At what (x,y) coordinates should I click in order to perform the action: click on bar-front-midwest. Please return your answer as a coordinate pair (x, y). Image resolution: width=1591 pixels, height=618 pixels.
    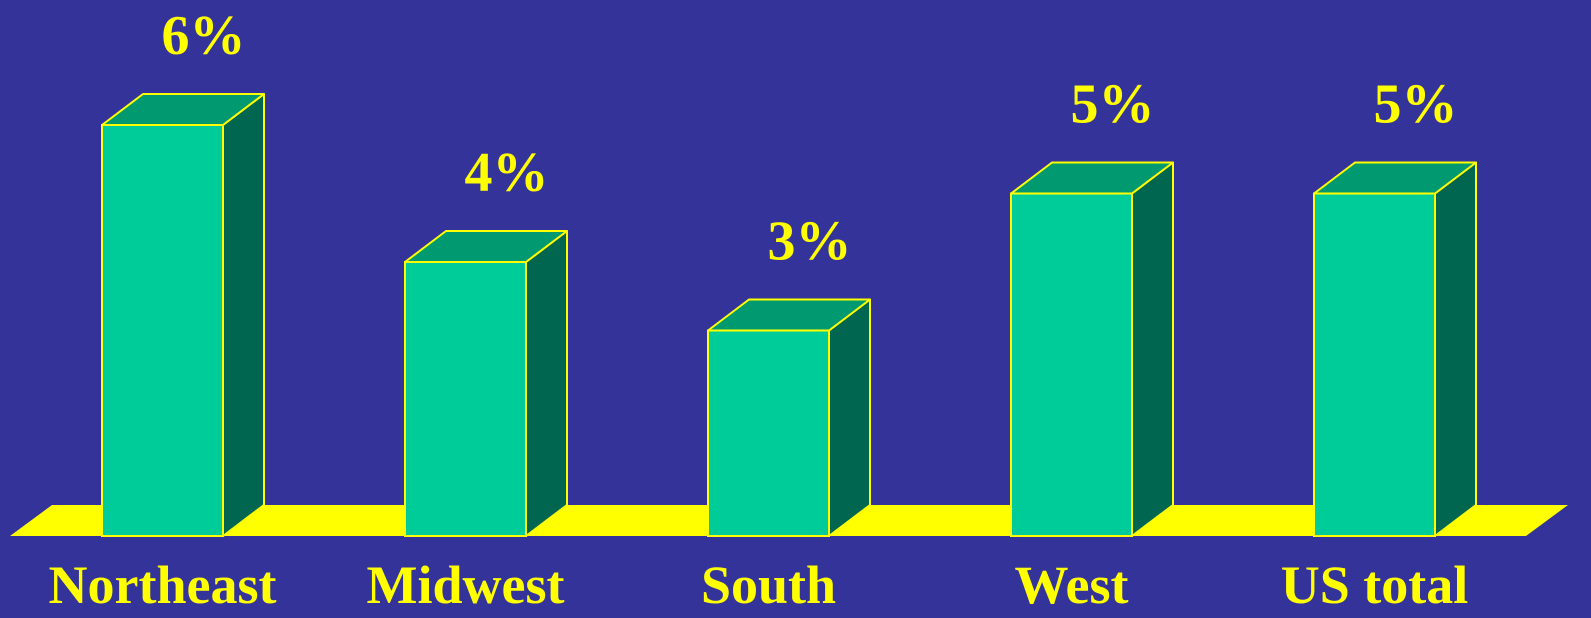
    Looking at the image, I should click on (465, 399).